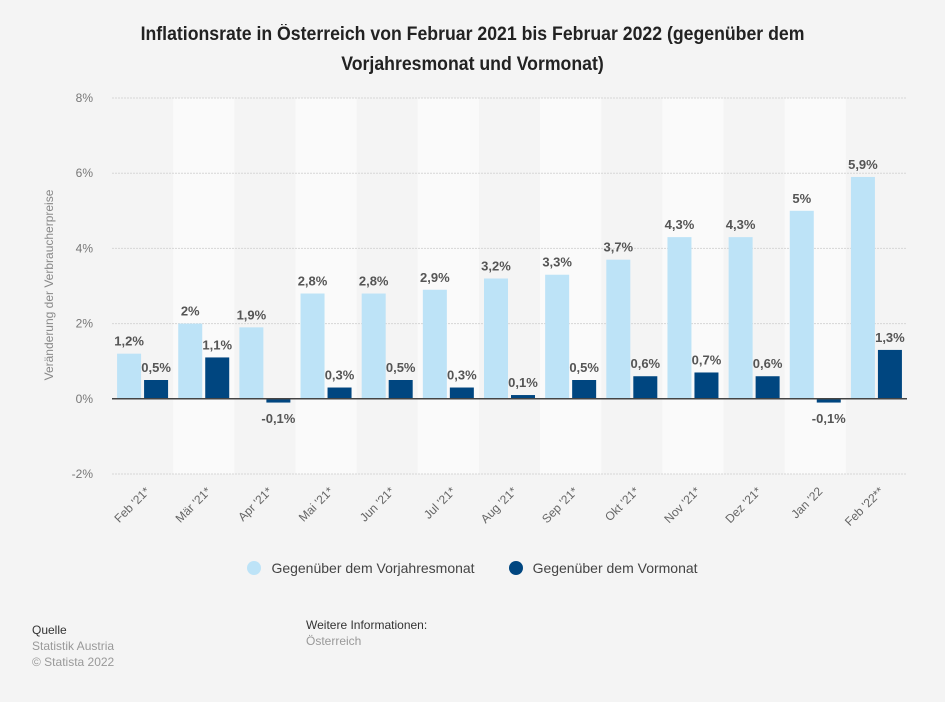 This screenshot has height=702, width=945. Describe the element at coordinates (744, 505) in the screenshot. I see `x-tick-label: Dez '21*` at that location.